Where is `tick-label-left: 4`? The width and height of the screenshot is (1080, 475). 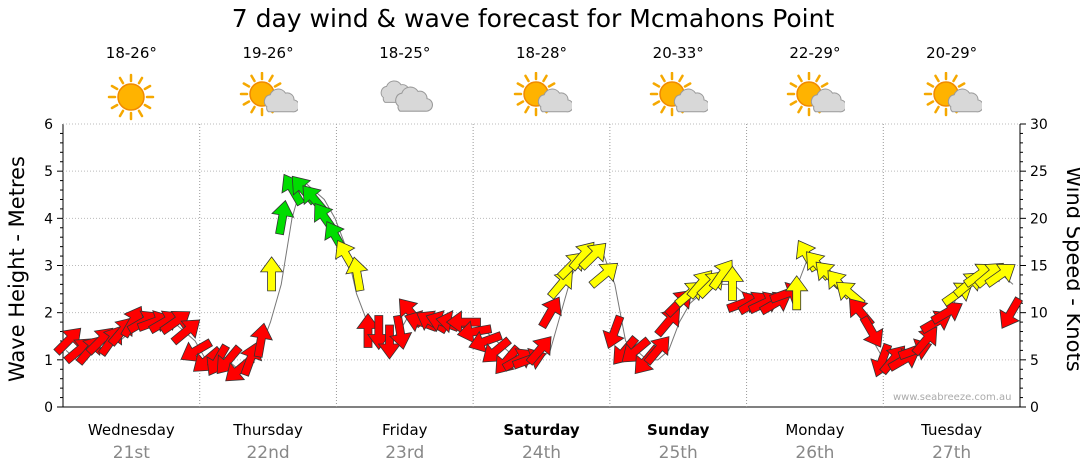
tick-label-left: 4 is located at coordinates (48, 219).